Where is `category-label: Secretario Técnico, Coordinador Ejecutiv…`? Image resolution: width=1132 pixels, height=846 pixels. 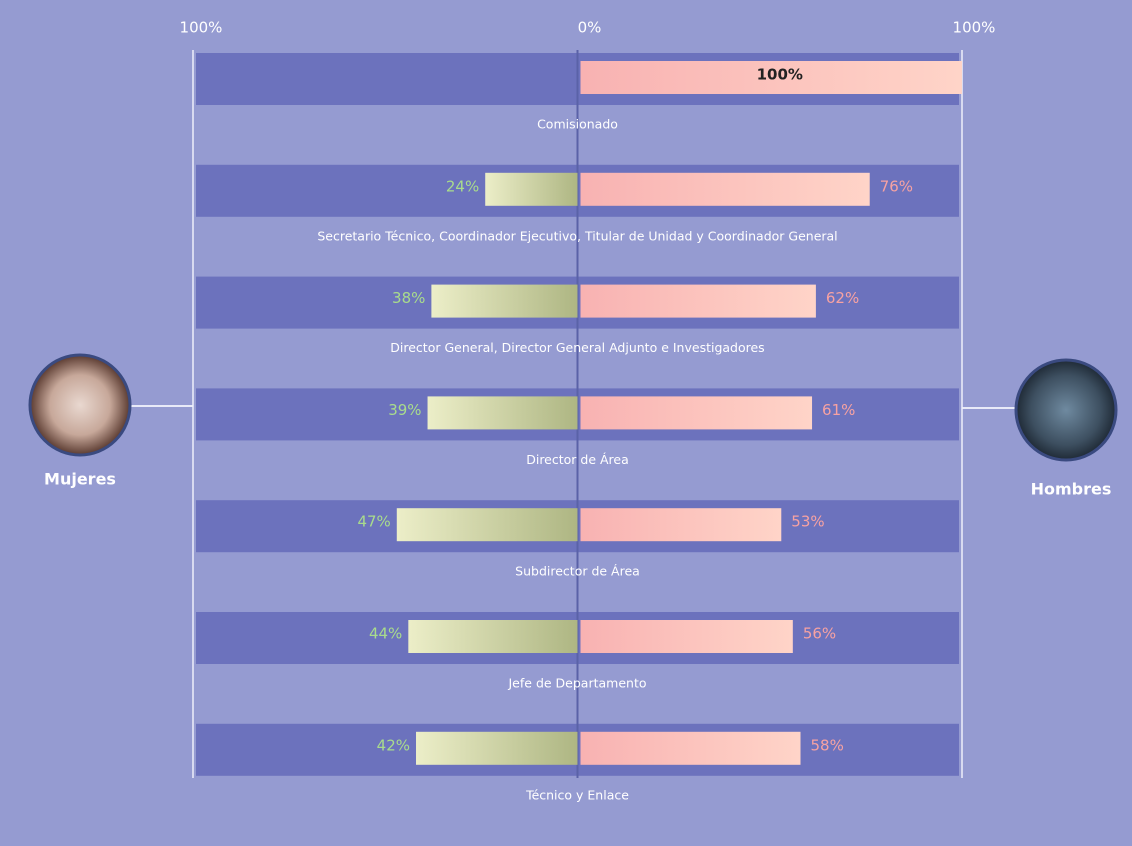
category-label: Secretario Técnico, Coordinador Ejecutiv… is located at coordinates (577, 235).